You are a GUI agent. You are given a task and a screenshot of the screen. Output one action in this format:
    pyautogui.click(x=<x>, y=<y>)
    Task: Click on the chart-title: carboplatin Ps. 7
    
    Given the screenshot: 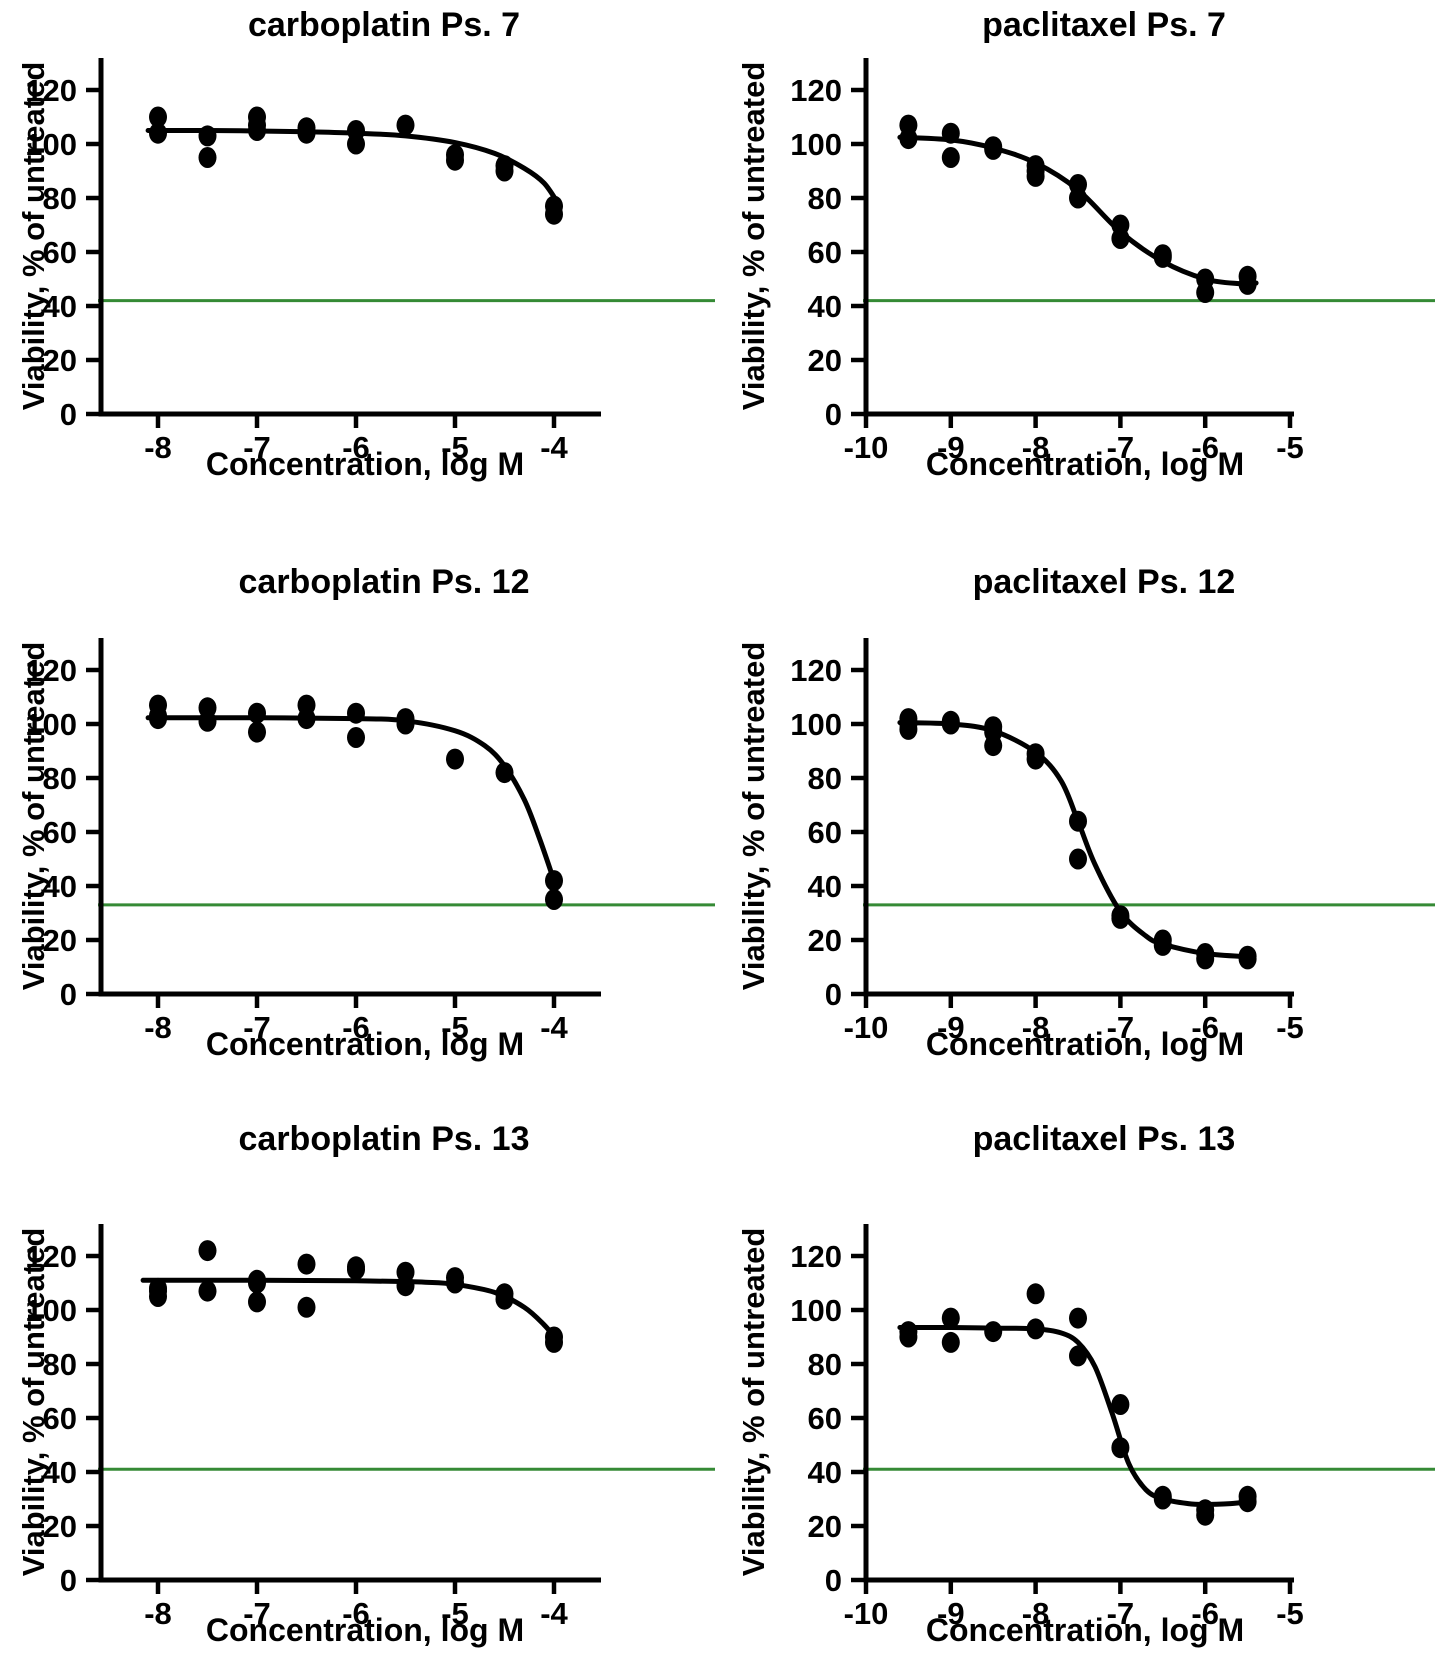 What is the action you would take?
    pyautogui.click(x=384, y=25)
    